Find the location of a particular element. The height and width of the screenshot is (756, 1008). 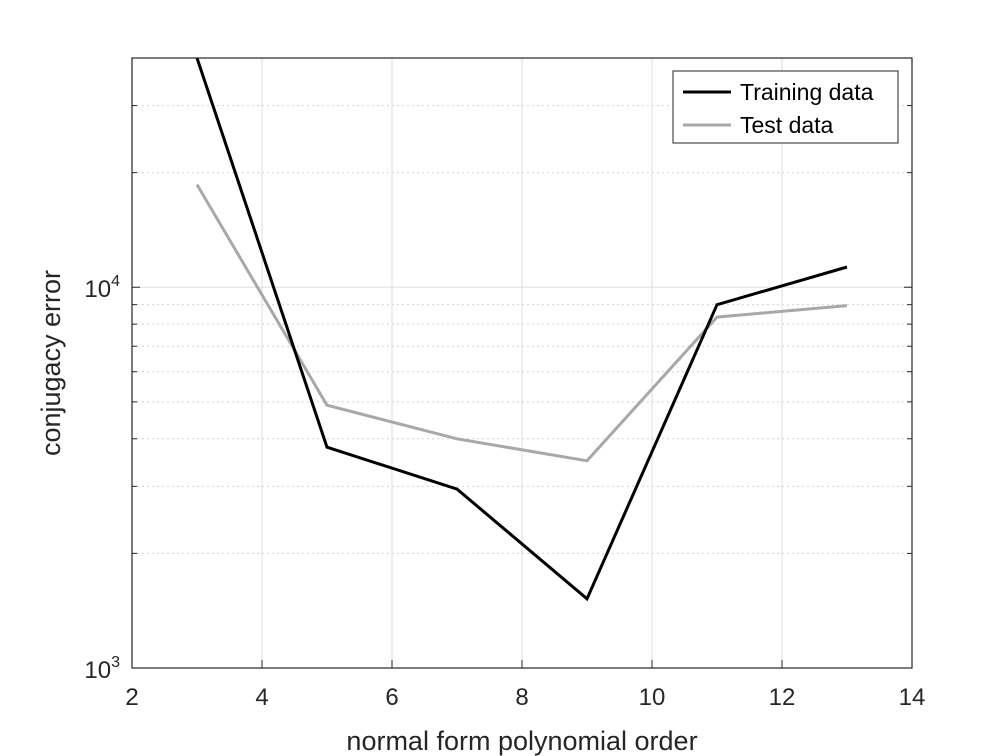

y-tick-exponent: 3 is located at coordinates (115, 662).